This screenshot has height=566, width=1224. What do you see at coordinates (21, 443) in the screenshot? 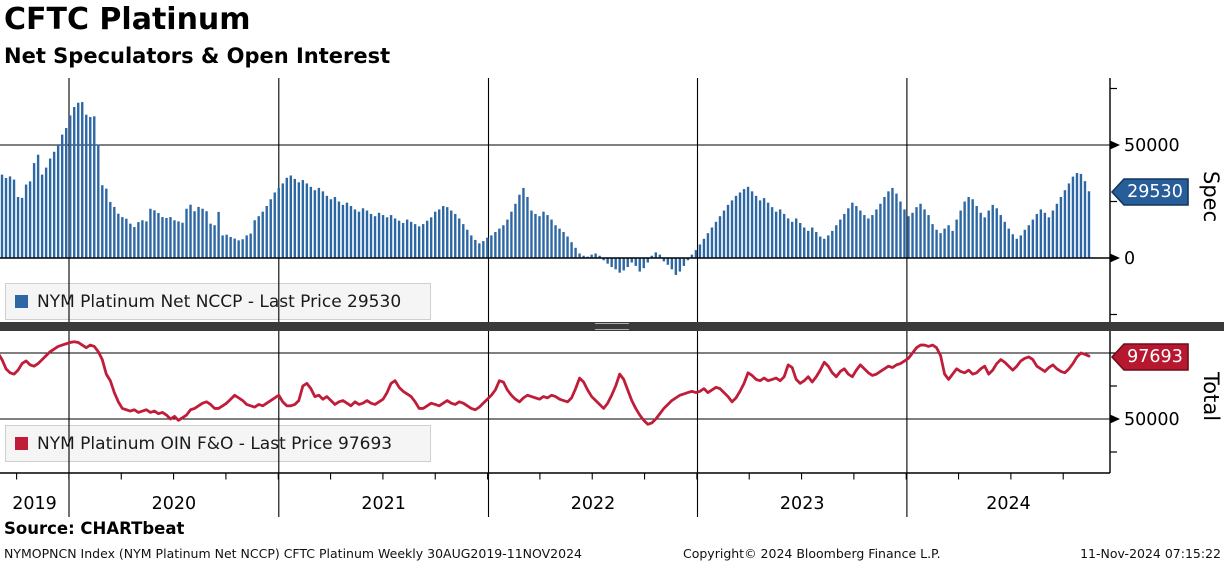
I see `red-series-swatch-icon` at bounding box center [21, 443].